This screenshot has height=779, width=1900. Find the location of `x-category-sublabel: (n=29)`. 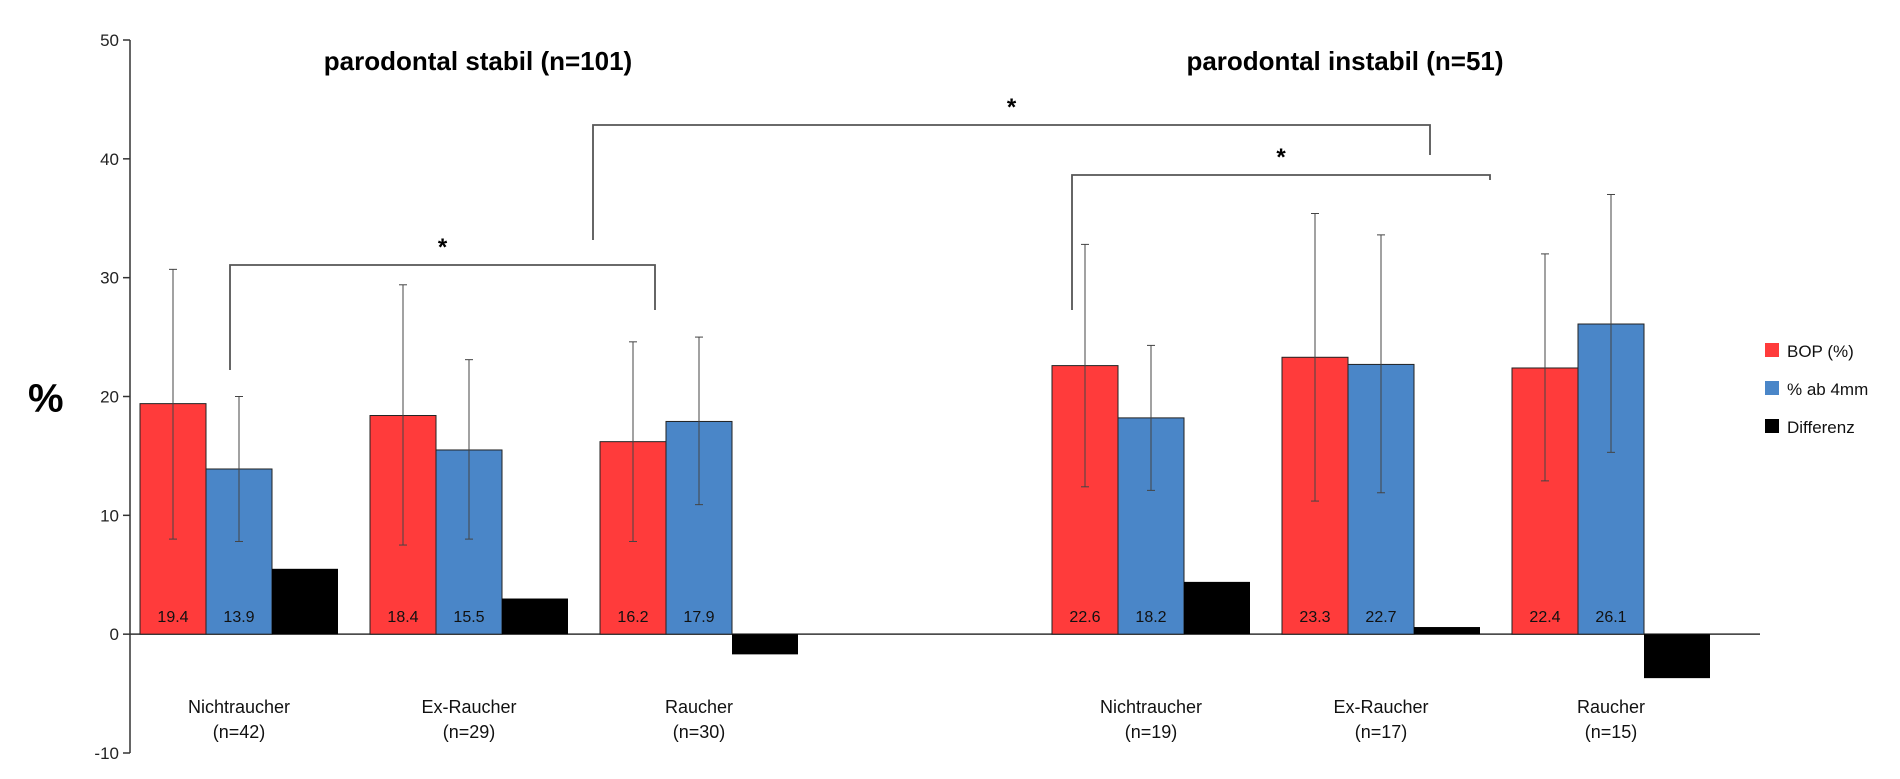

x-category-sublabel: (n=29) is located at coordinates (469, 732).